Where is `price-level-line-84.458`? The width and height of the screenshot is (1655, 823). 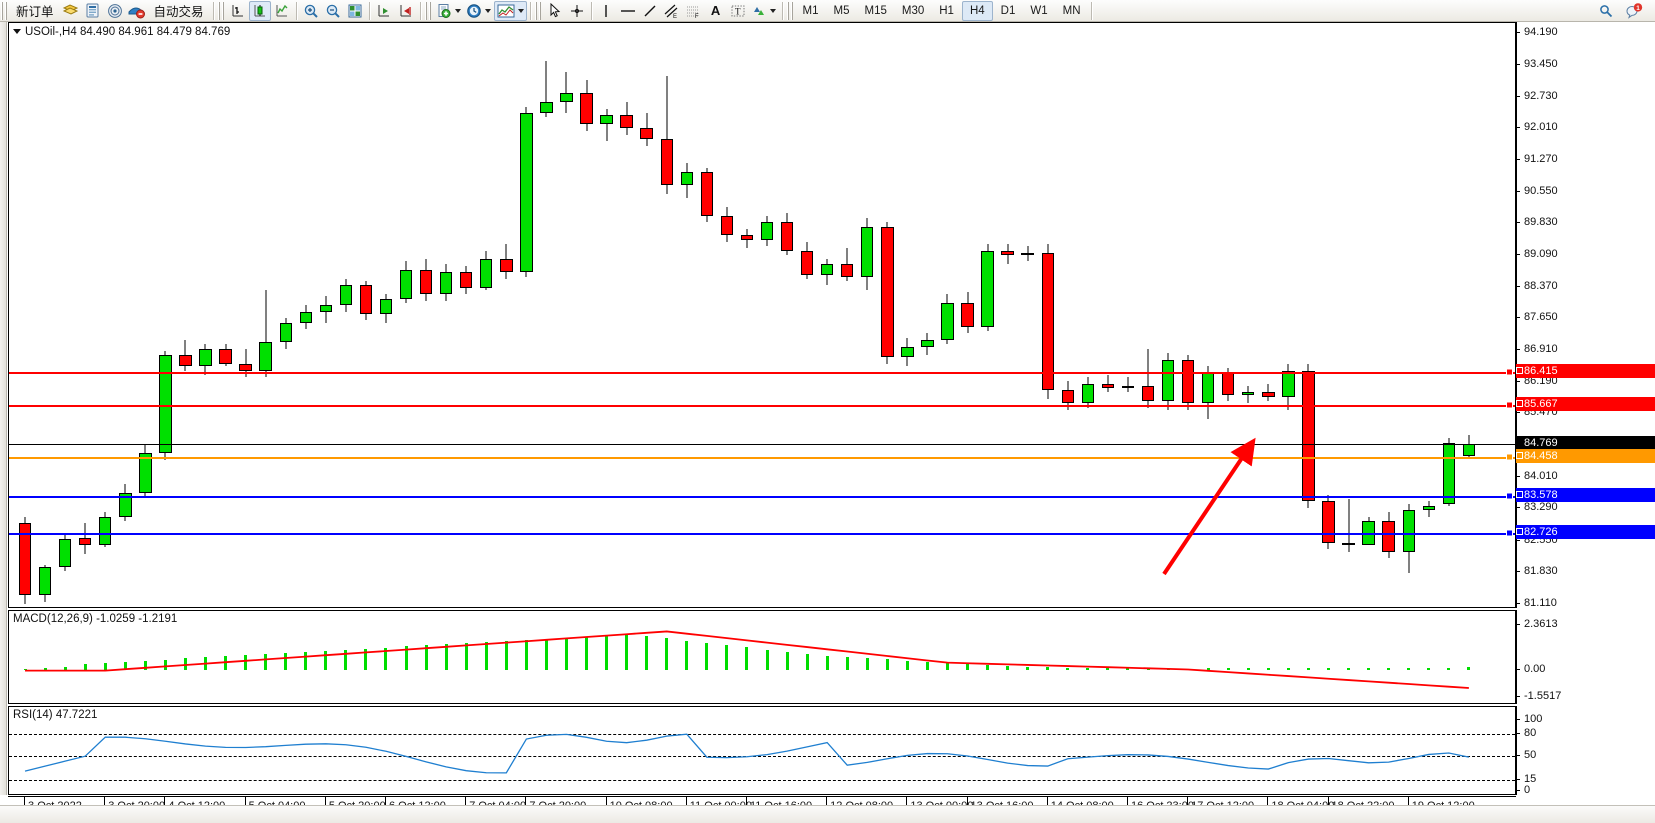 price-level-line-84.458 is located at coordinates (762, 458).